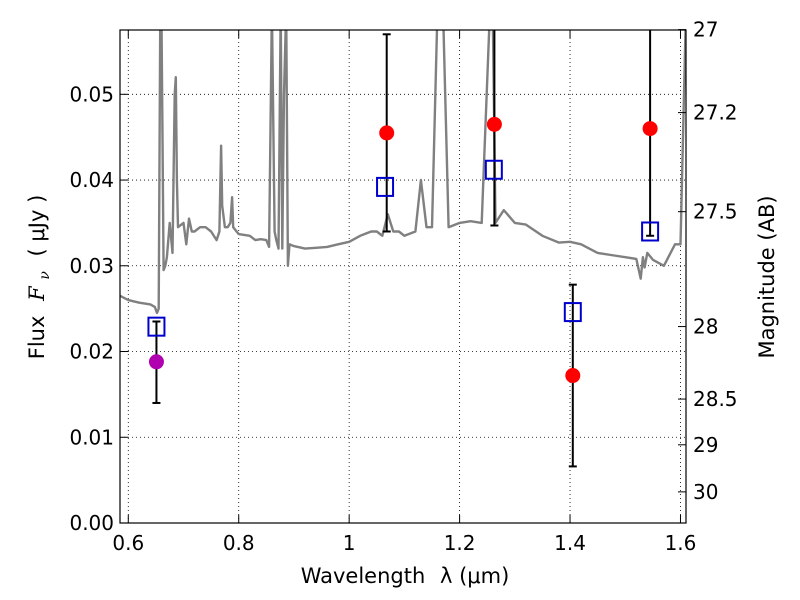 This screenshot has width=800, height=600. I want to click on y-tick-label: 0.02, so click(91, 352).